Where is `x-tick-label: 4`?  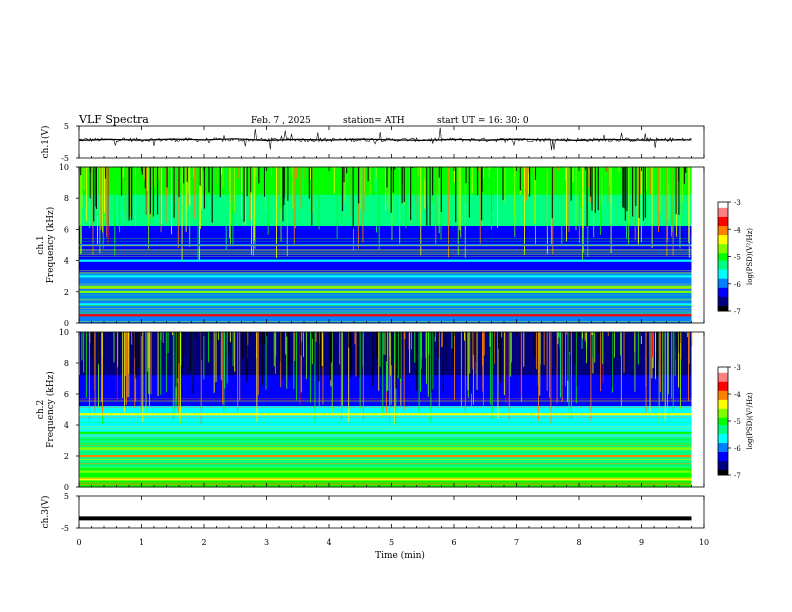 x-tick-label: 4 is located at coordinates (328, 542).